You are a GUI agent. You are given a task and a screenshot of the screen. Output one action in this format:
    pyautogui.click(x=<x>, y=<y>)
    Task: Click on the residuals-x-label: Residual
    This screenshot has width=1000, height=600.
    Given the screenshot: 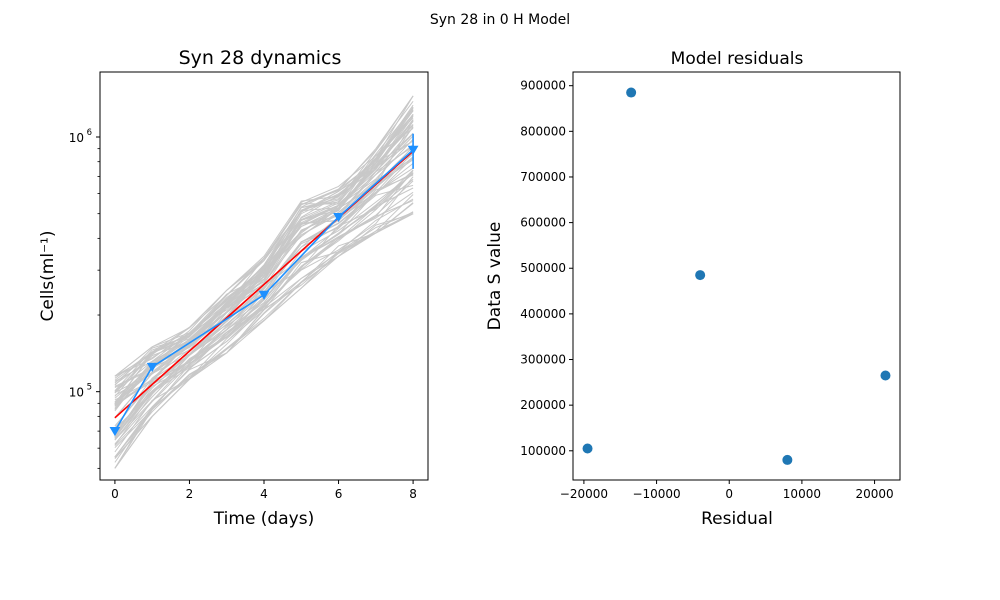 What is the action you would take?
    pyautogui.click(x=737, y=519)
    